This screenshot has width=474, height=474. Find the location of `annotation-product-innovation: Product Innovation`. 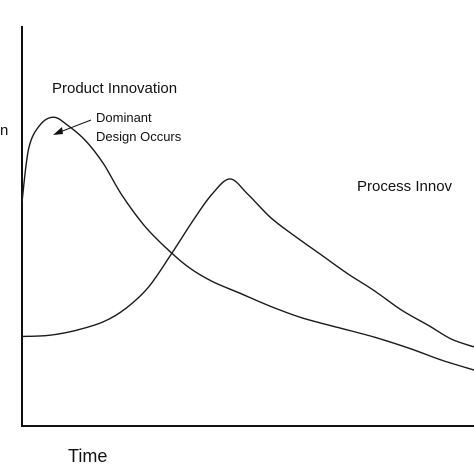

annotation-product-innovation: Product Innovation is located at coordinates (114, 88).